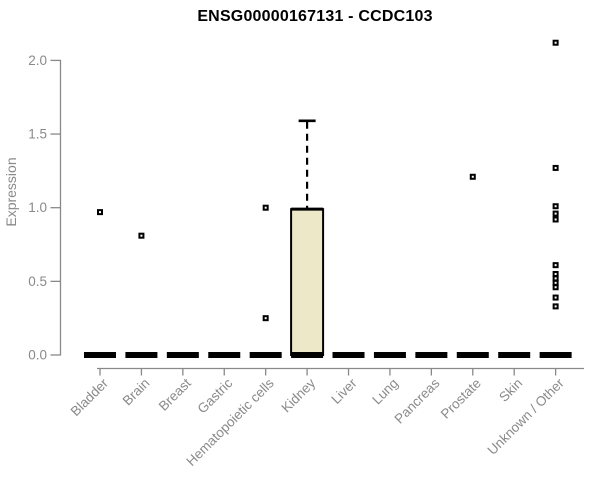 Image resolution: width=600 pixels, height=500 pixels. I want to click on y-tick-label: 2.0, so click(37, 60).